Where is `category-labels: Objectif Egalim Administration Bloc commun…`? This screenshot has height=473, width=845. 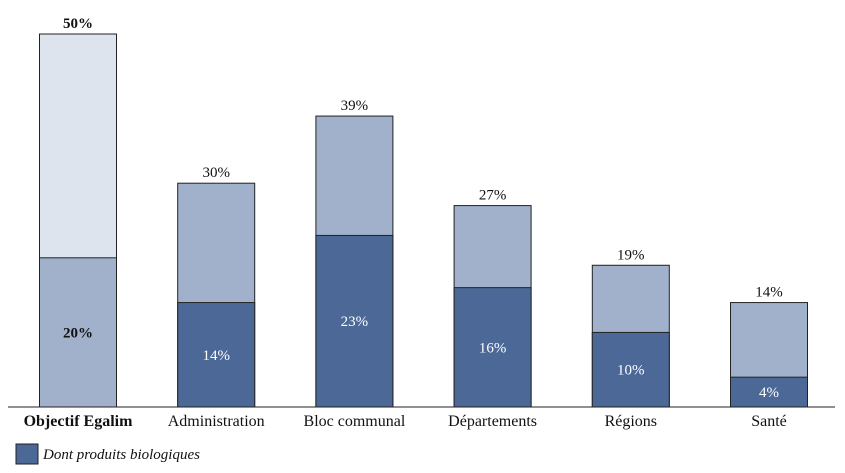 category-labels: Objectif Egalim Administration Bloc commun… is located at coordinates (405, 421).